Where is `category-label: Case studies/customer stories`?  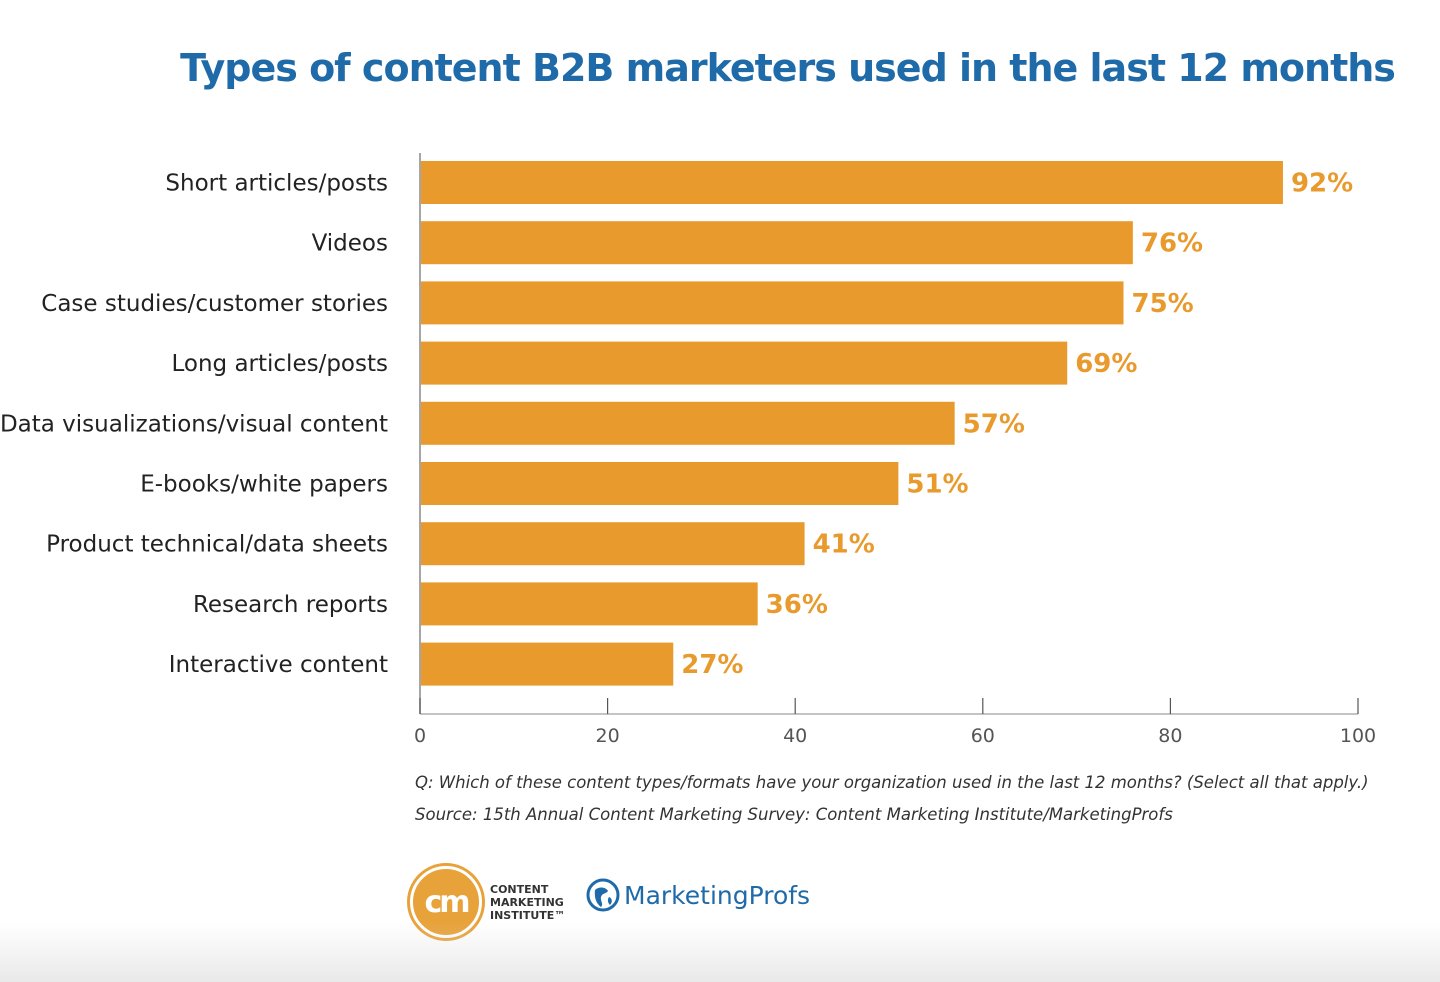 category-label: Case studies/customer stories is located at coordinates (214, 304).